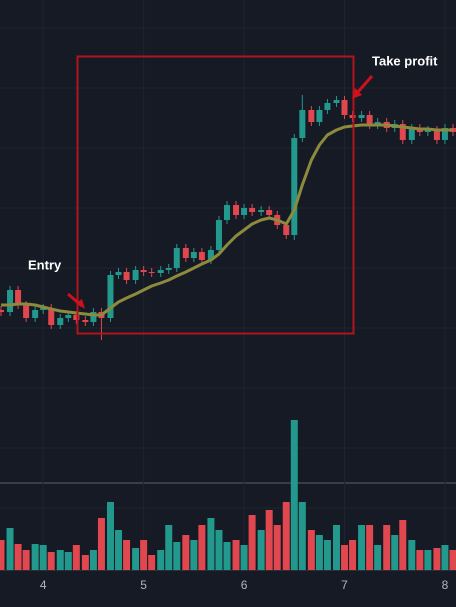 The image size is (456, 607). I want to click on x-tick-label: 7, so click(344, 585).